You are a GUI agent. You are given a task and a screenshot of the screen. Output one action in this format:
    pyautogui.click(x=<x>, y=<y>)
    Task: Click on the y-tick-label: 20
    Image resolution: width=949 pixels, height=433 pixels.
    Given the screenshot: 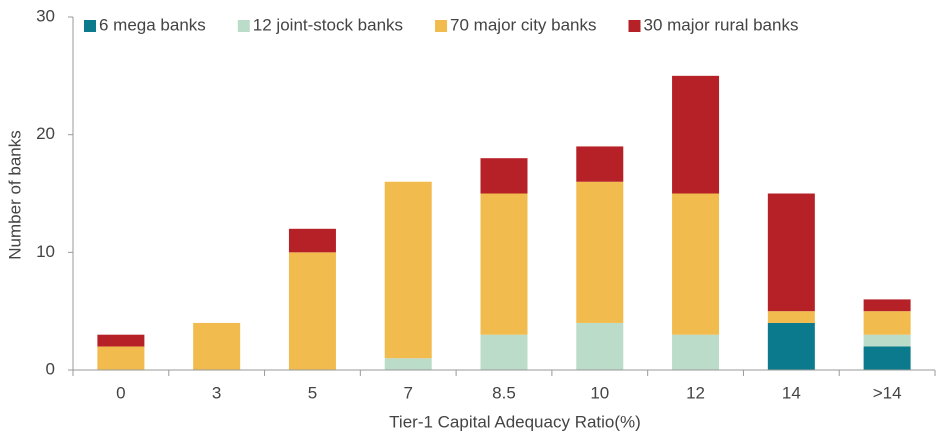 What is the action you would take?
    pyautogui.click(x=45, y=133)
    